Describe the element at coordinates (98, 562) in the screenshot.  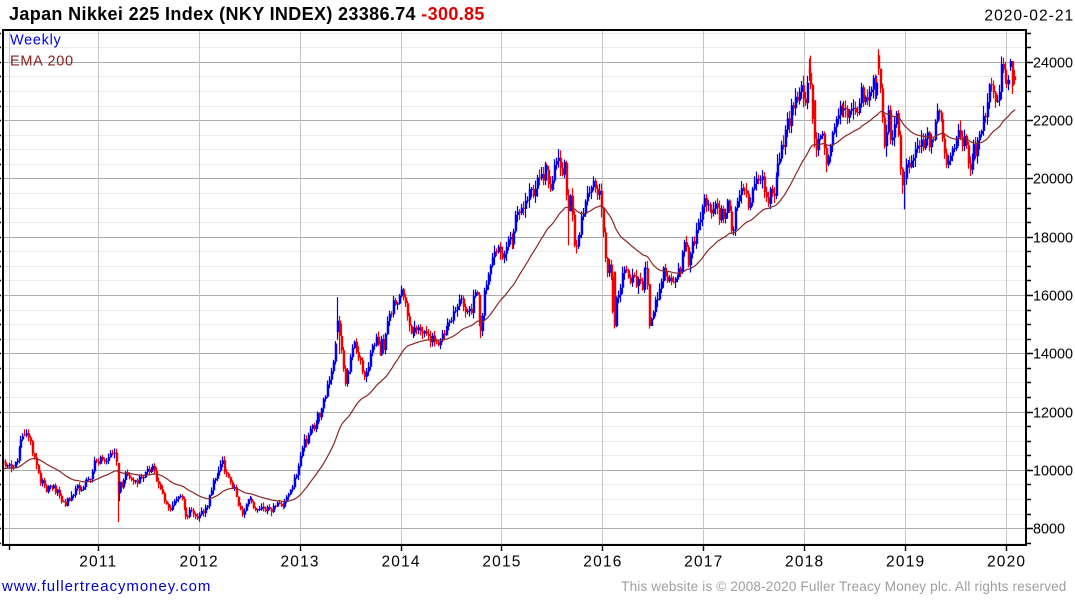
I see `svg-text: 2011` at that location.